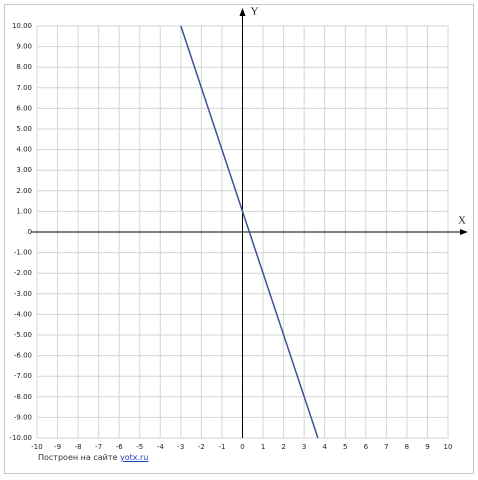 The height and width of the screenshot is (480, 478). Describe the element at coordinates (427, 447) in the screenshot. I see `x-tick-label: 9` at that location.